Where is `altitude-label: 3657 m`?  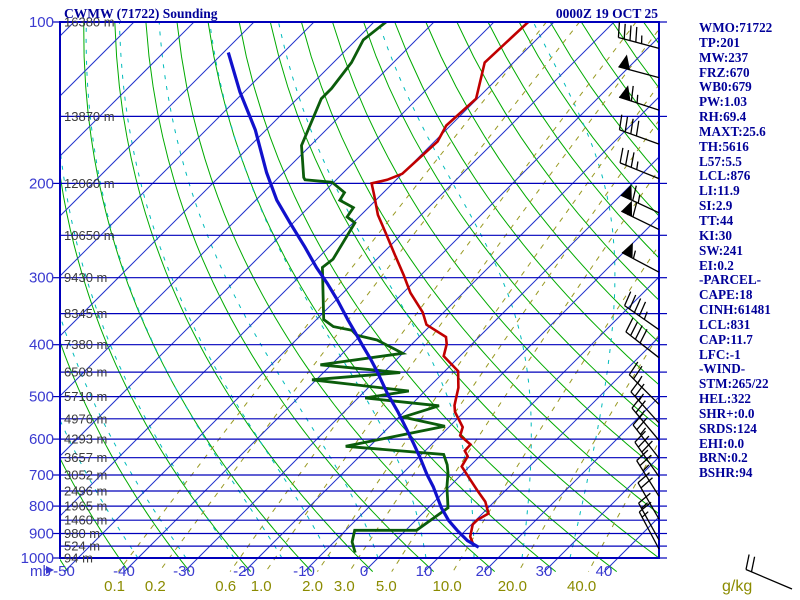
altitude-label: 3657 m is located at coordinates (85, 457).